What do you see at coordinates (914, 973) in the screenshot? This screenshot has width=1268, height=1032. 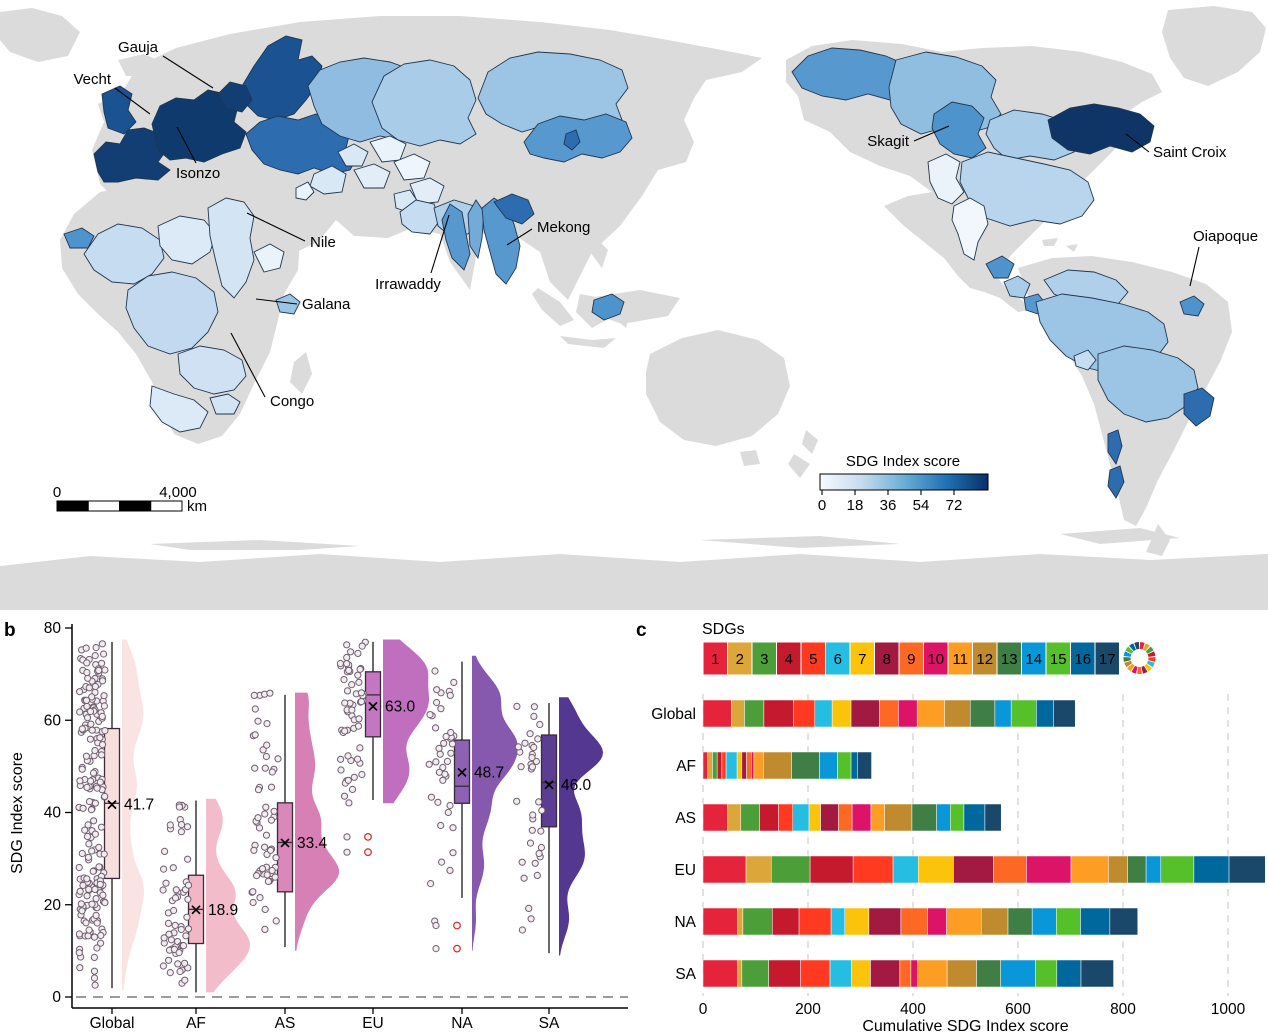 I see `bar-segment-SA-sdg10` at bounding box center [914, 973].